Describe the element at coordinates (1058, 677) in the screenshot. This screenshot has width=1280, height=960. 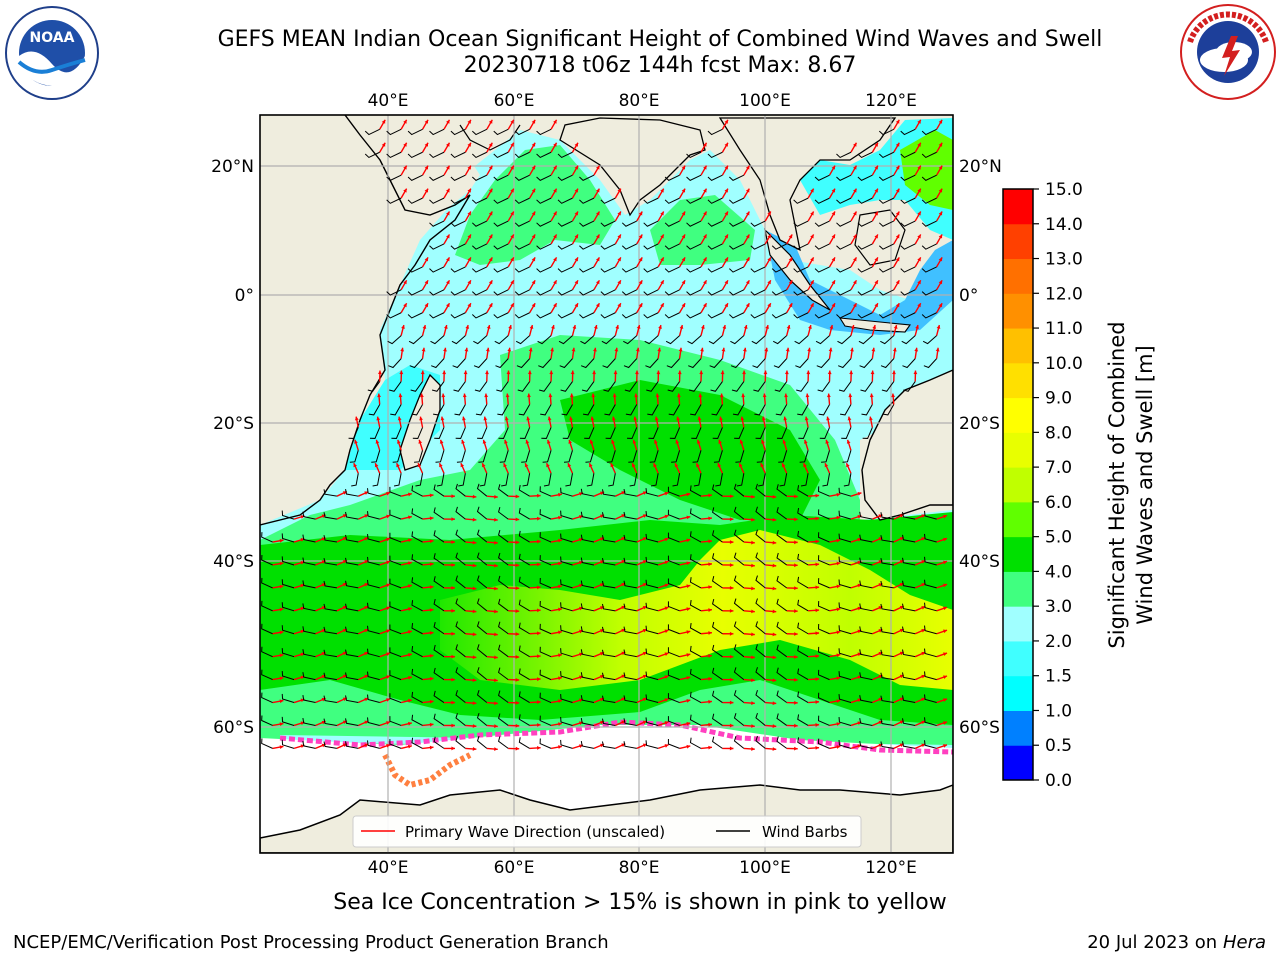
I see `colorbar-tick-label: 1.5` at that location.